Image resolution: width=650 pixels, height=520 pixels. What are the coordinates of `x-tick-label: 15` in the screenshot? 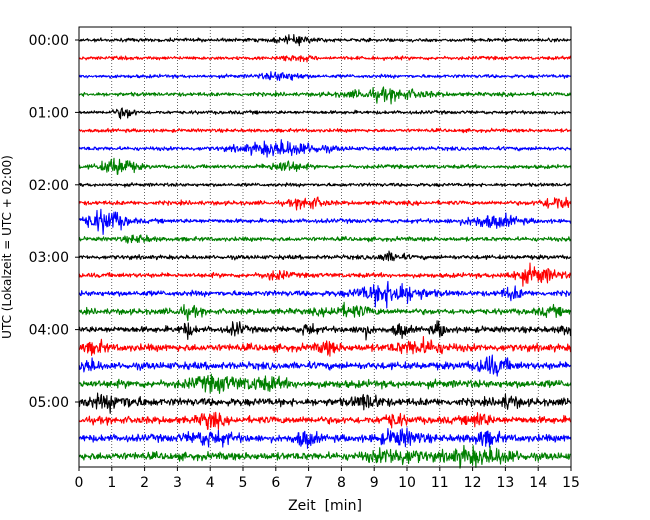 It's located at (571, 483).